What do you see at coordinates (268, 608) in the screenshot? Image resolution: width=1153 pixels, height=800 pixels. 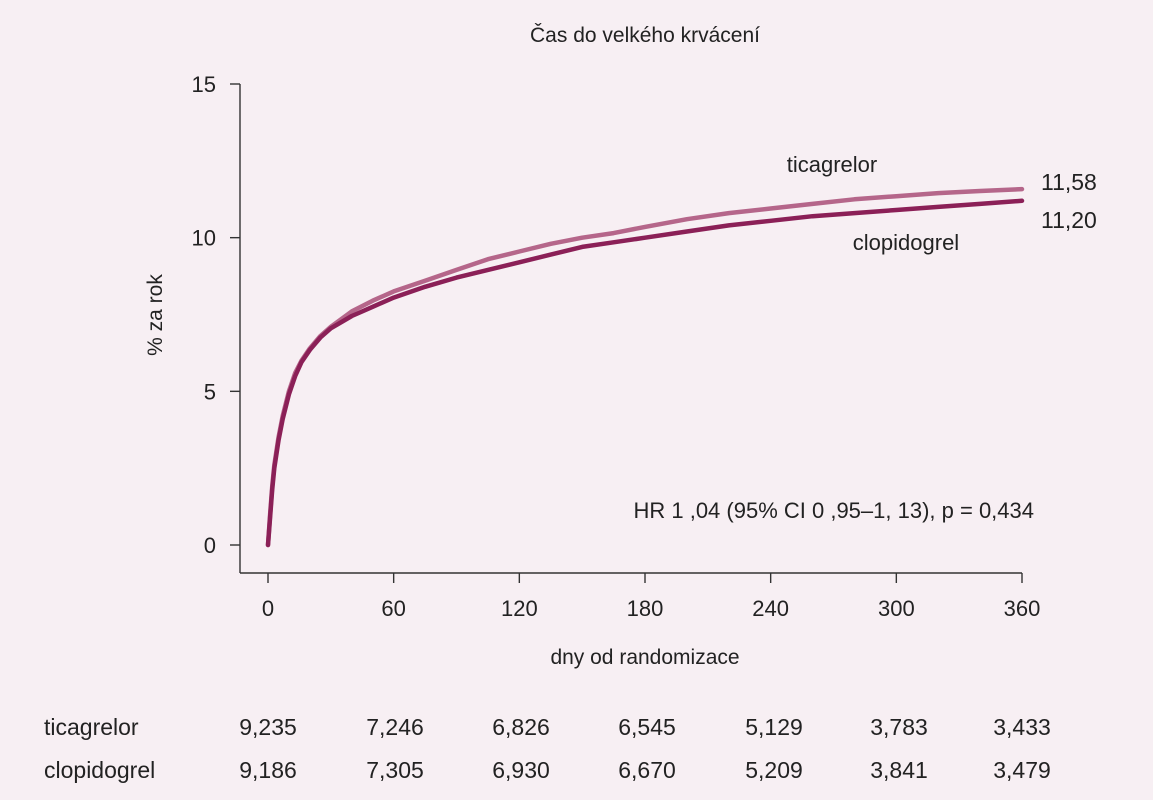 I see `x-tick-label: 0` at bounding box center [268, 608].